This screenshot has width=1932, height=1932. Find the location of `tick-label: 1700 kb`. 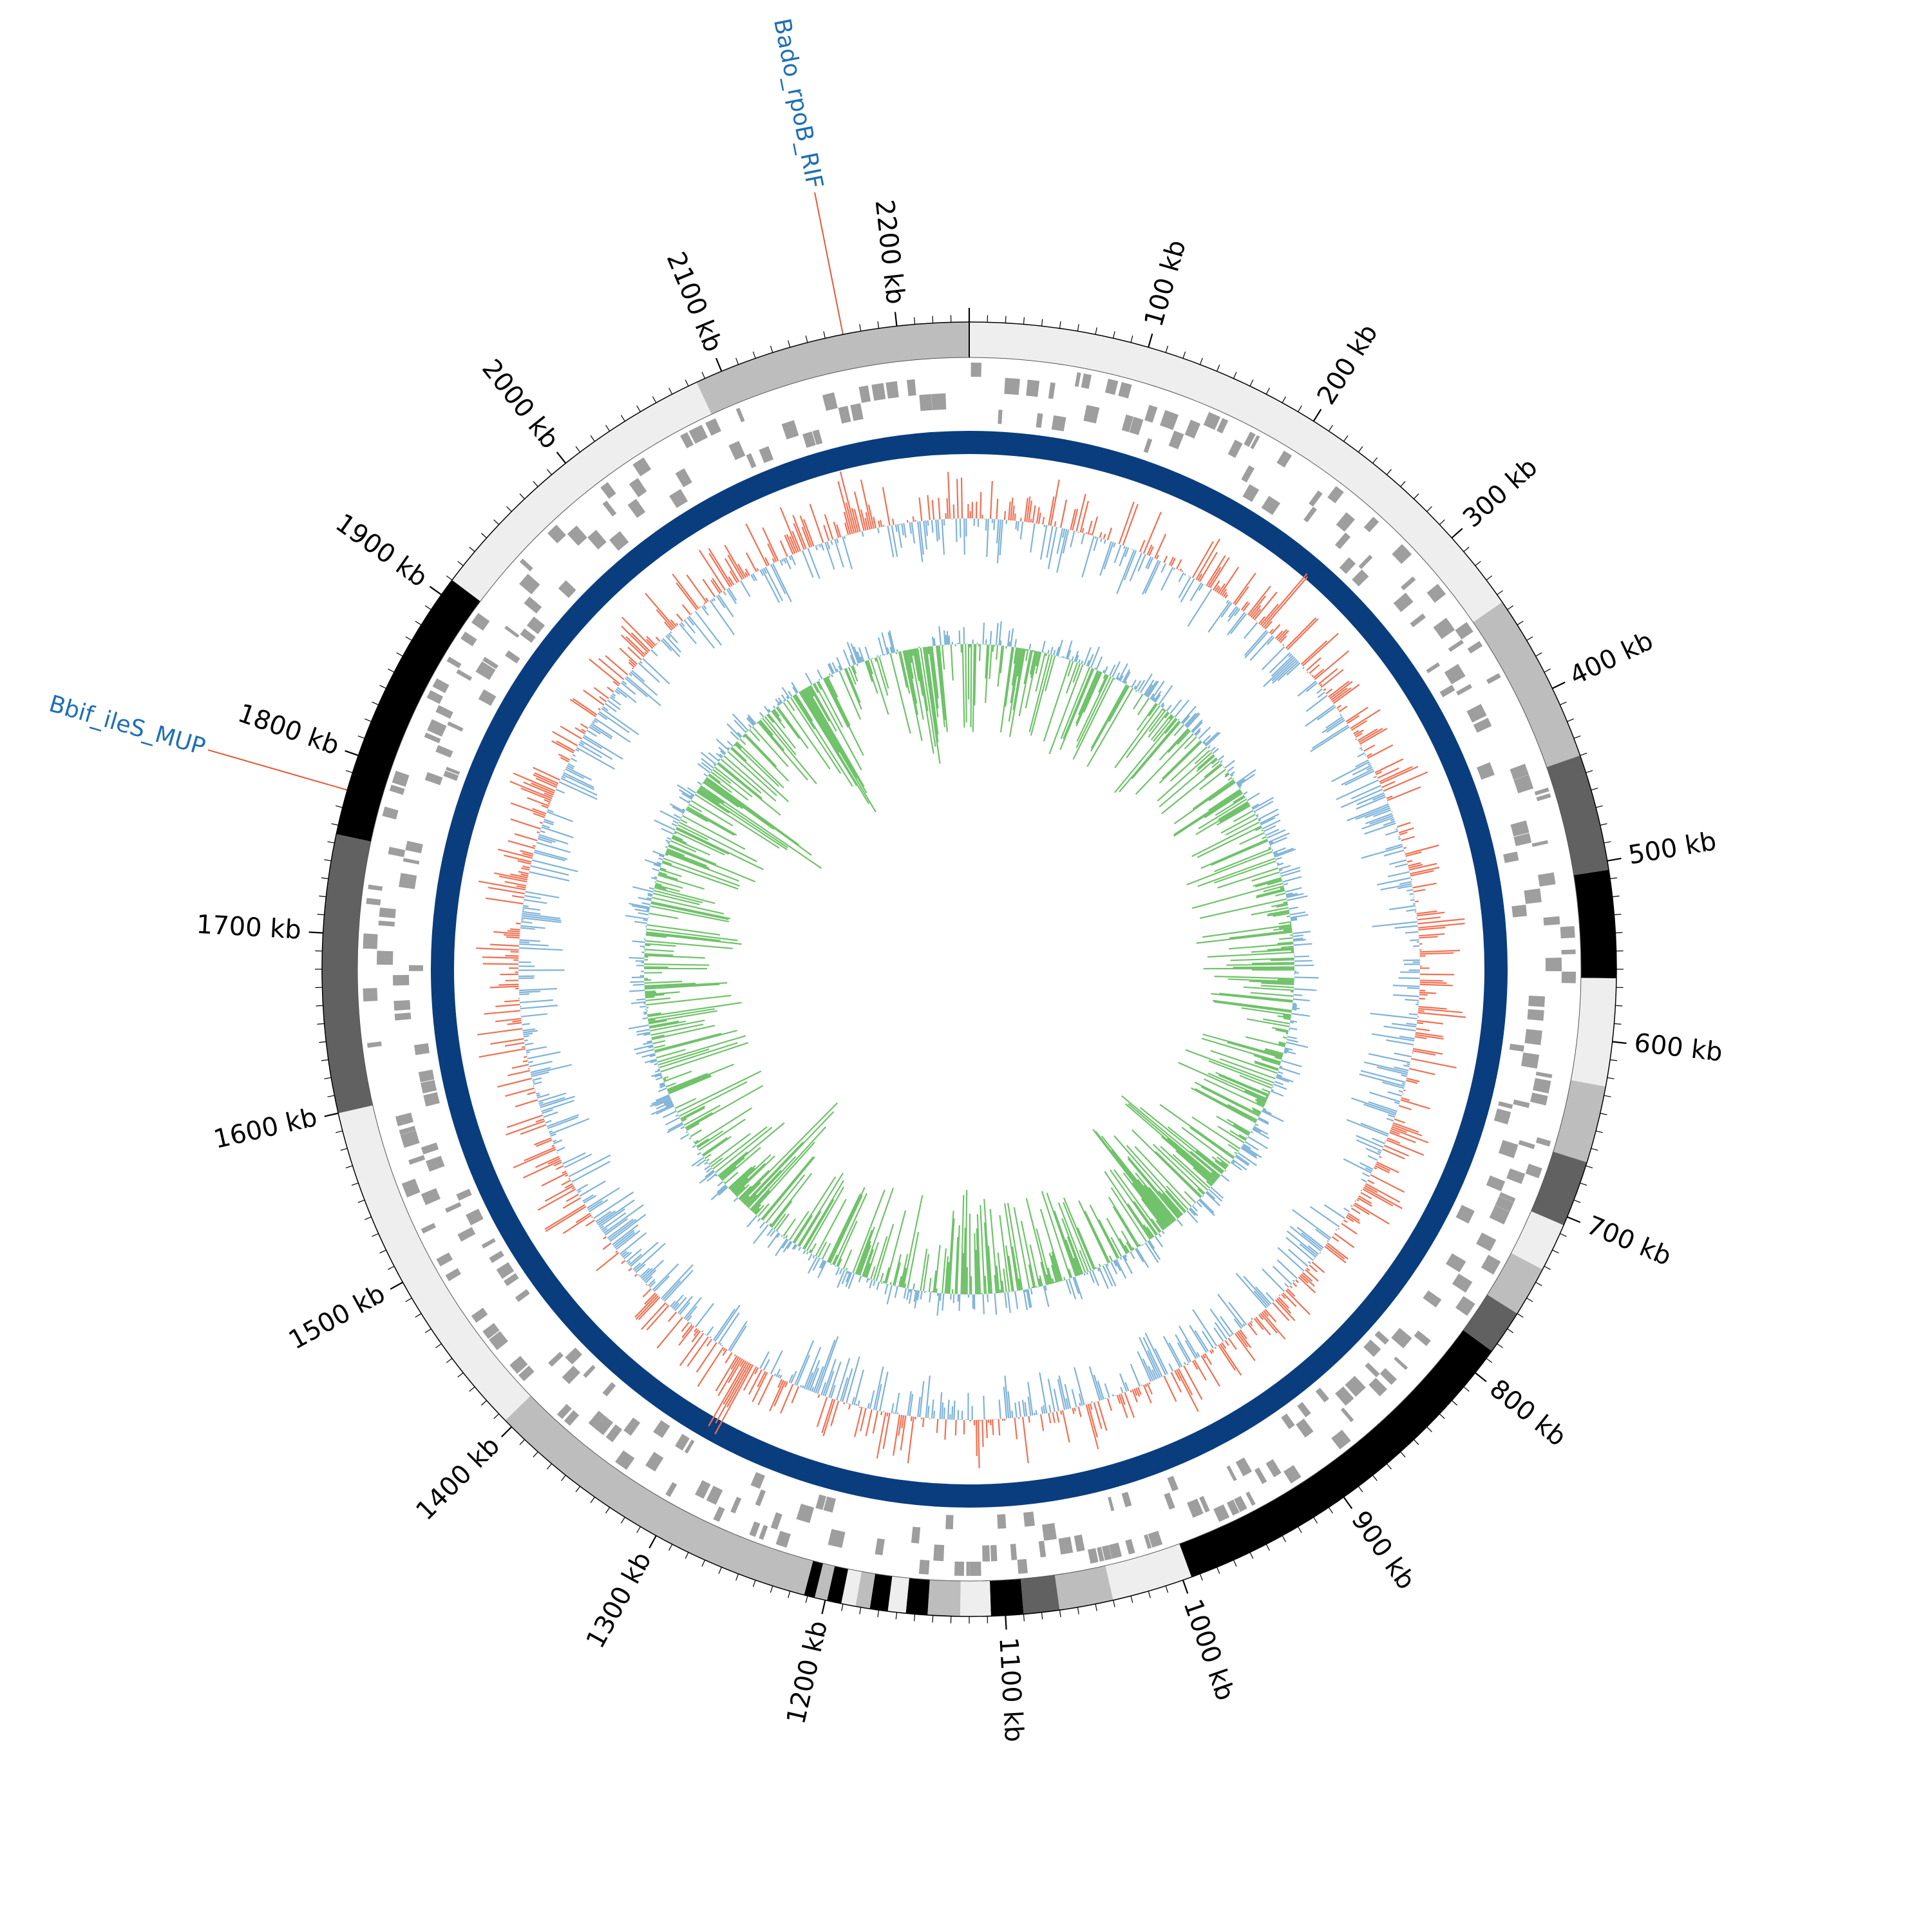

tick-label: 1700 kb is located at coordinates (249, 927).